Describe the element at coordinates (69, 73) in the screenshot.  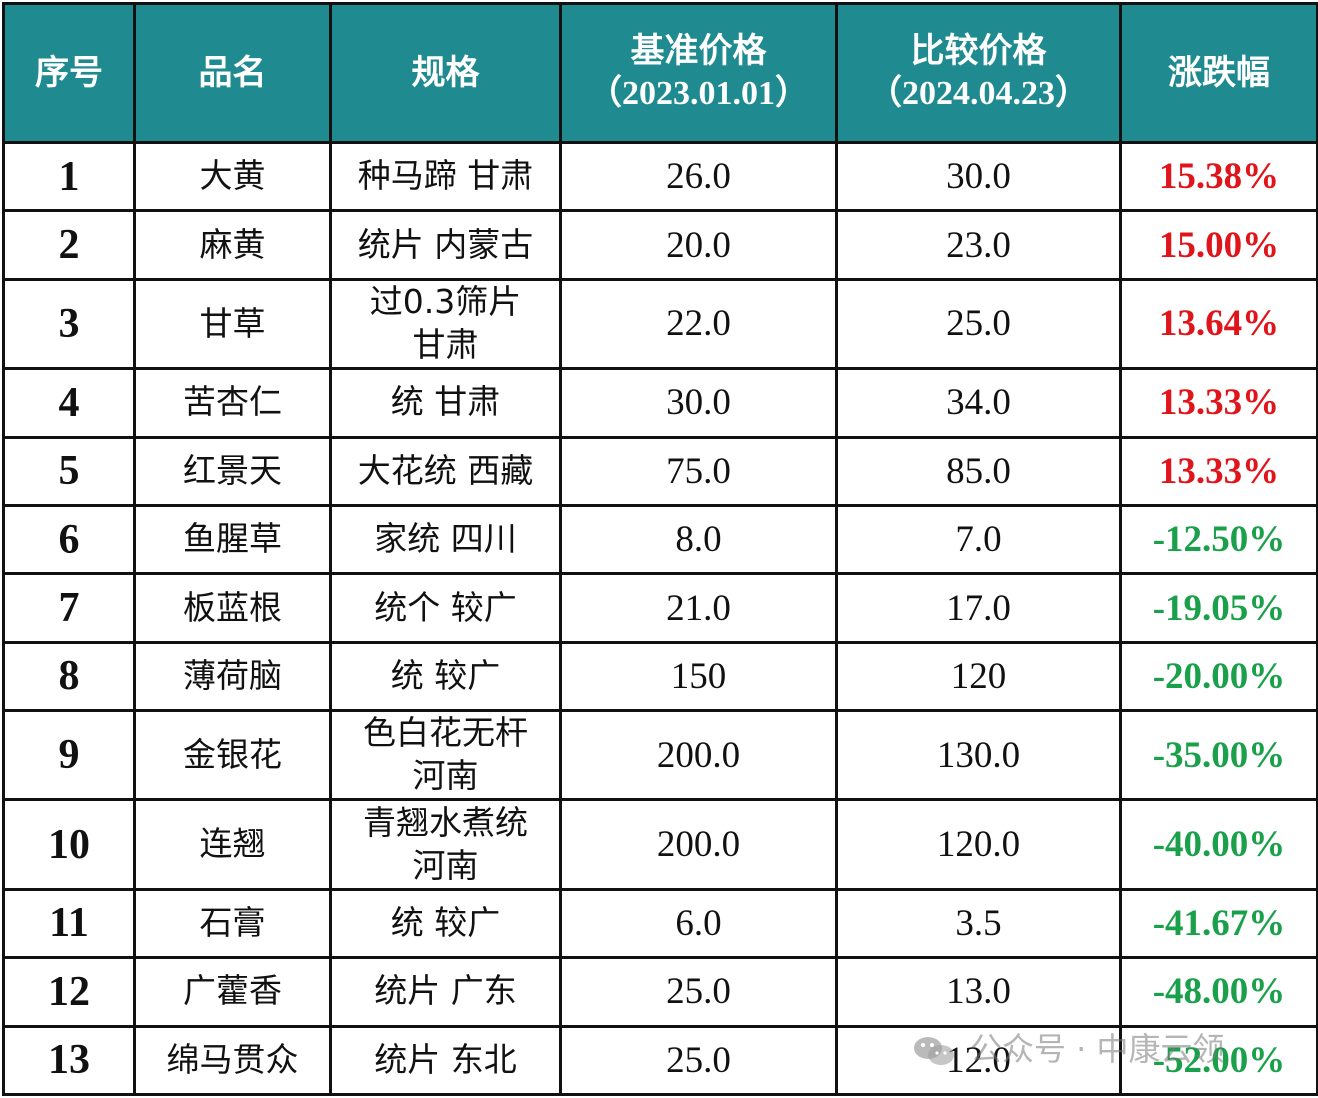
I see `header-no: 序号` at that location.